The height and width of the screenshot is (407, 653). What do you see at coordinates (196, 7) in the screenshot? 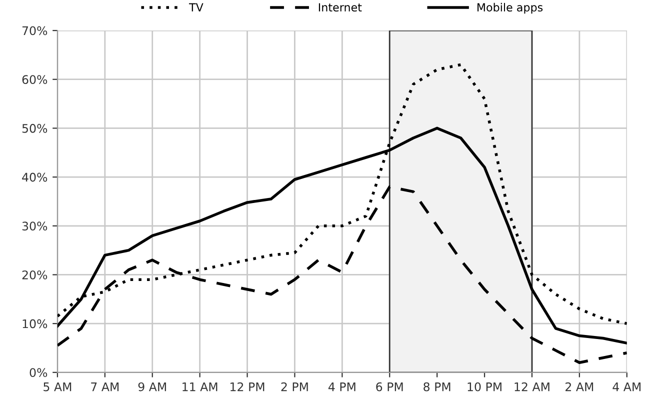
I see `legend-label: TV` at bounding box center [196, 7].